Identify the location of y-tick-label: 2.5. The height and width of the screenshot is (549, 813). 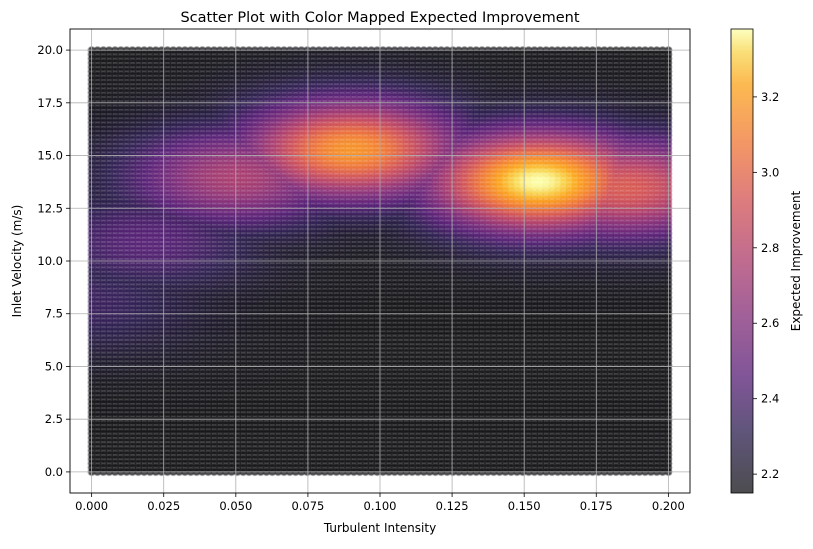
(54, 419).